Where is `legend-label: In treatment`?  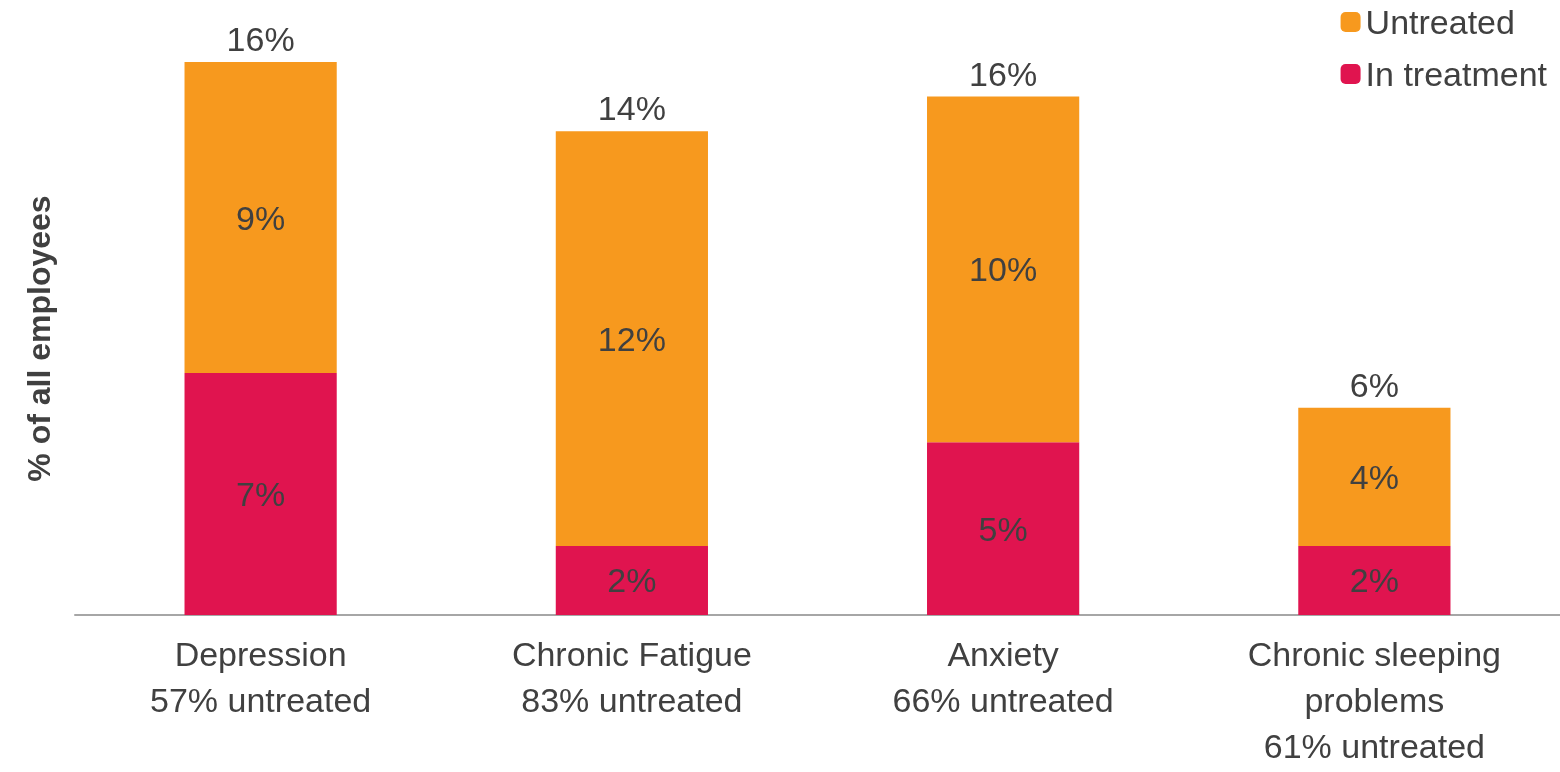 legend-label: In treatment is located at coordinates (1456, 74).